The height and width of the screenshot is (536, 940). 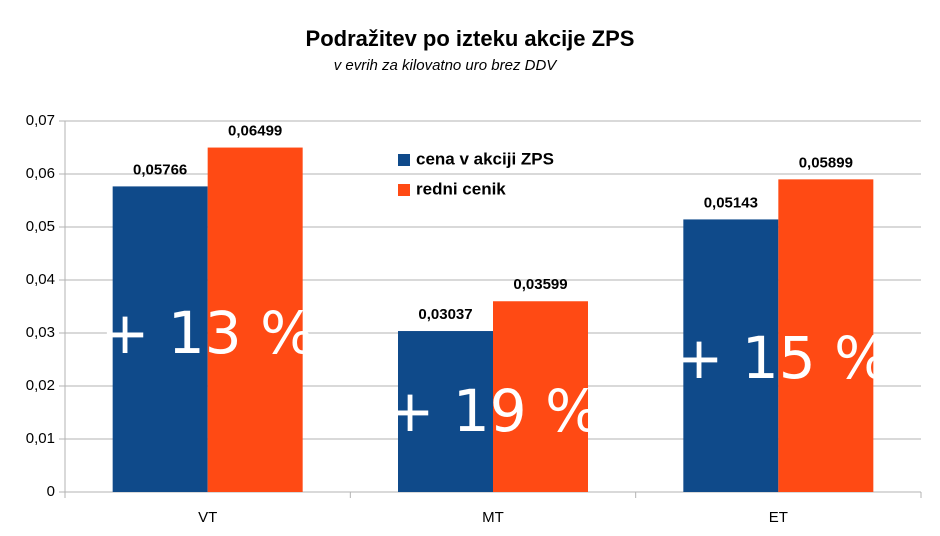 I want to click on value-label: 0,05766, so click(x=160, y=169).